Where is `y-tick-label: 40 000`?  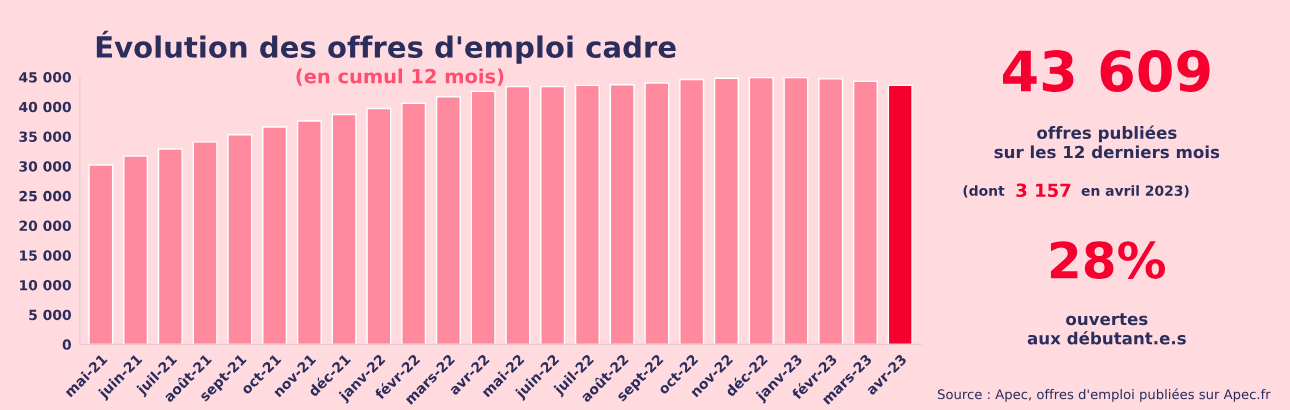 y-tick-label: 40 000 is located at coordinates (45, 107).